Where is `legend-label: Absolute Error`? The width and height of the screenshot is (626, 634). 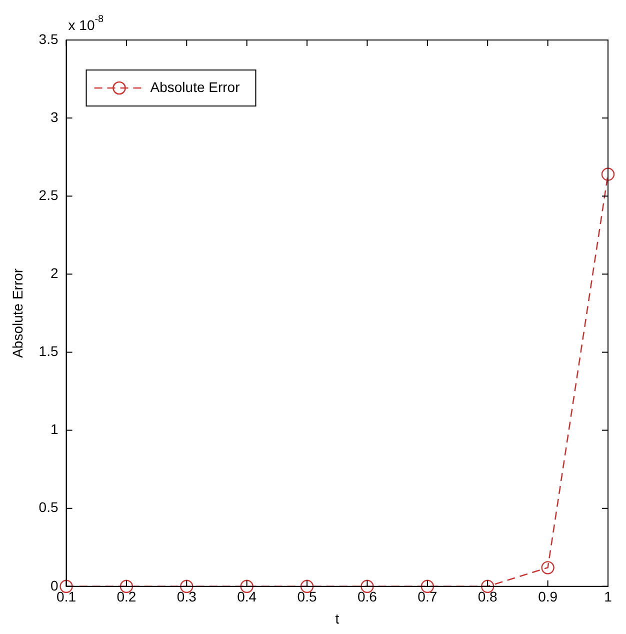
legend-label: Absolute Error is located at coordinates (195, 86).